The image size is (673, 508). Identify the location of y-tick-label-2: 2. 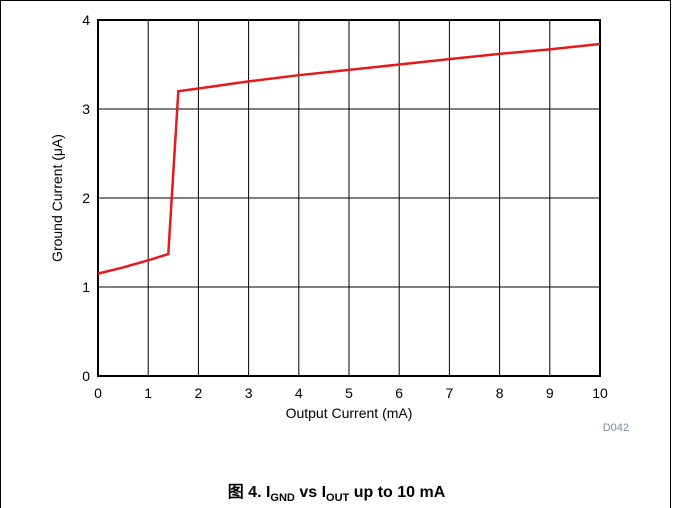
(86, 198).